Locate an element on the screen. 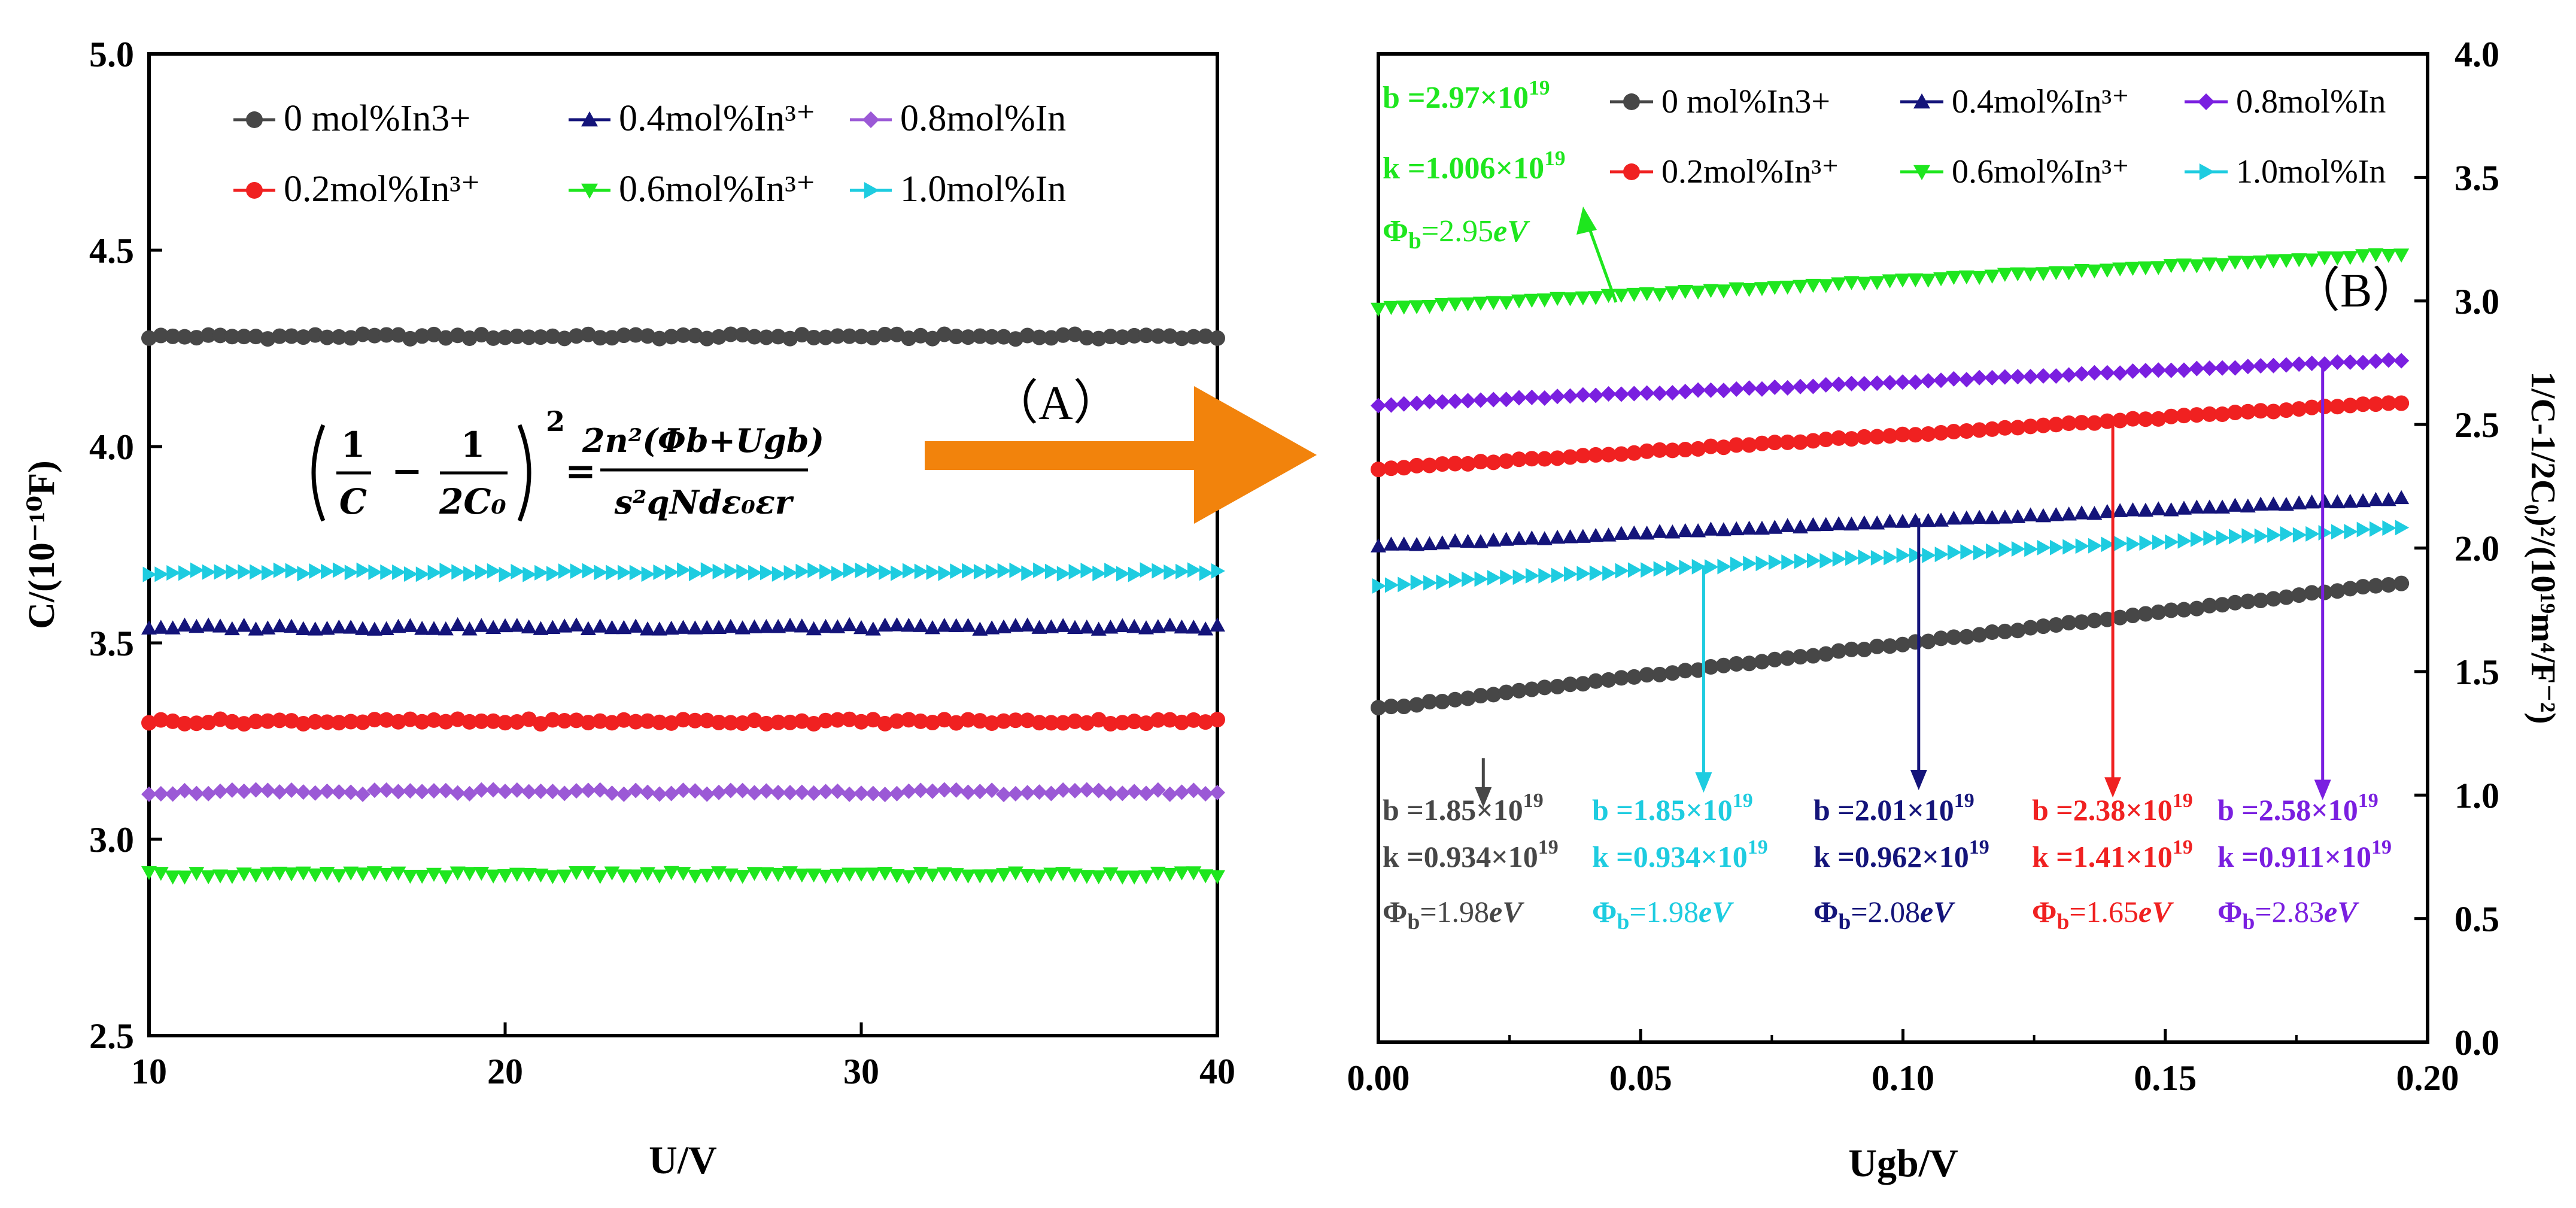 This screenshot has width=2576, height=1208. legend-label: 0.2mol%In³⁺ is located at coordinates (383, 190).